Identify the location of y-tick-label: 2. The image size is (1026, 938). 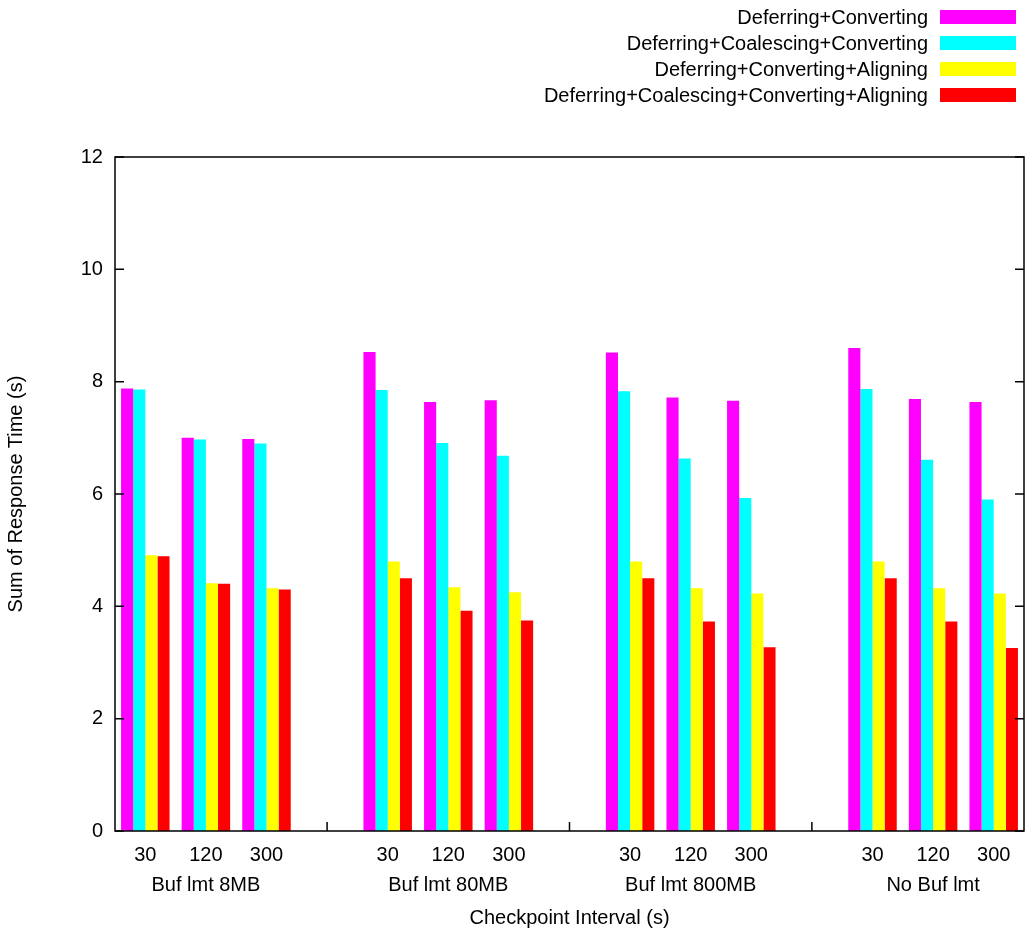
(97, 717).